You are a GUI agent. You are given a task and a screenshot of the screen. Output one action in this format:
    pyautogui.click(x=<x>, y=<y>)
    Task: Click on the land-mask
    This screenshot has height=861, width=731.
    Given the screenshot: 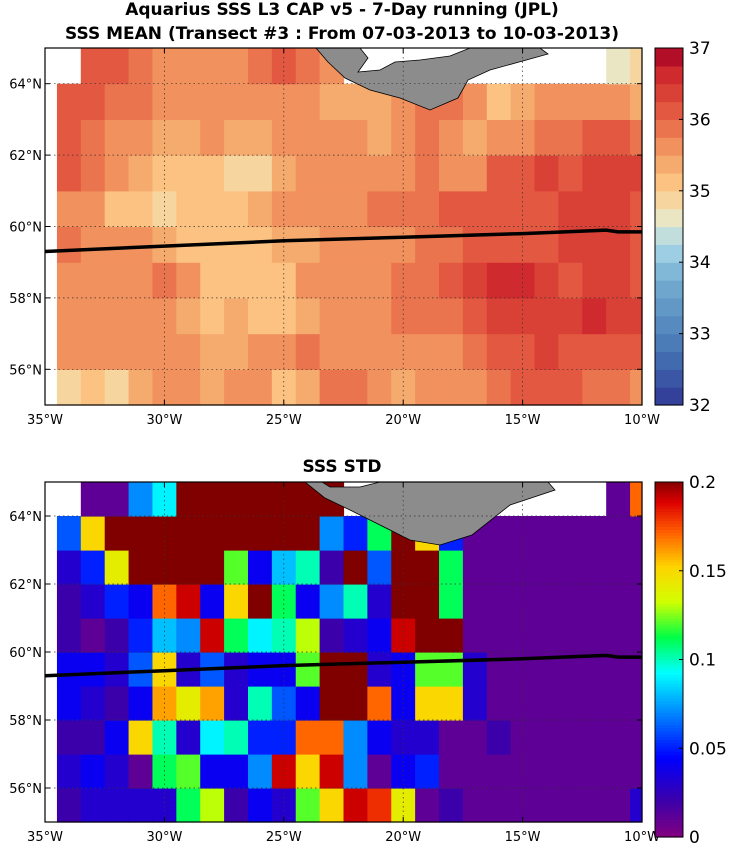 What is the action you would take?
    pyautogui.click(x=429, y=513)
    